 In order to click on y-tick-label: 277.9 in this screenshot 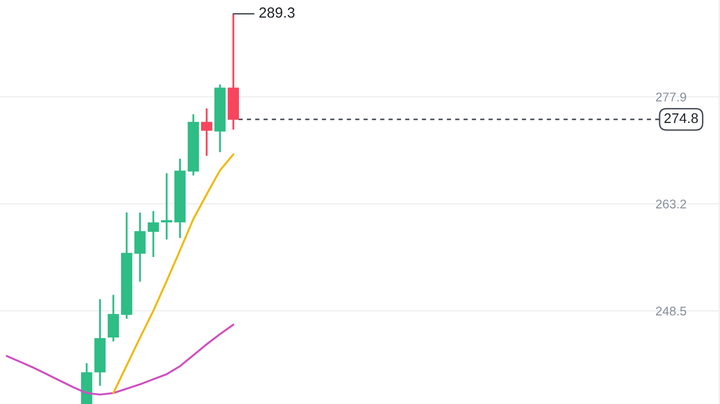, I will do `click(671, 97)`.